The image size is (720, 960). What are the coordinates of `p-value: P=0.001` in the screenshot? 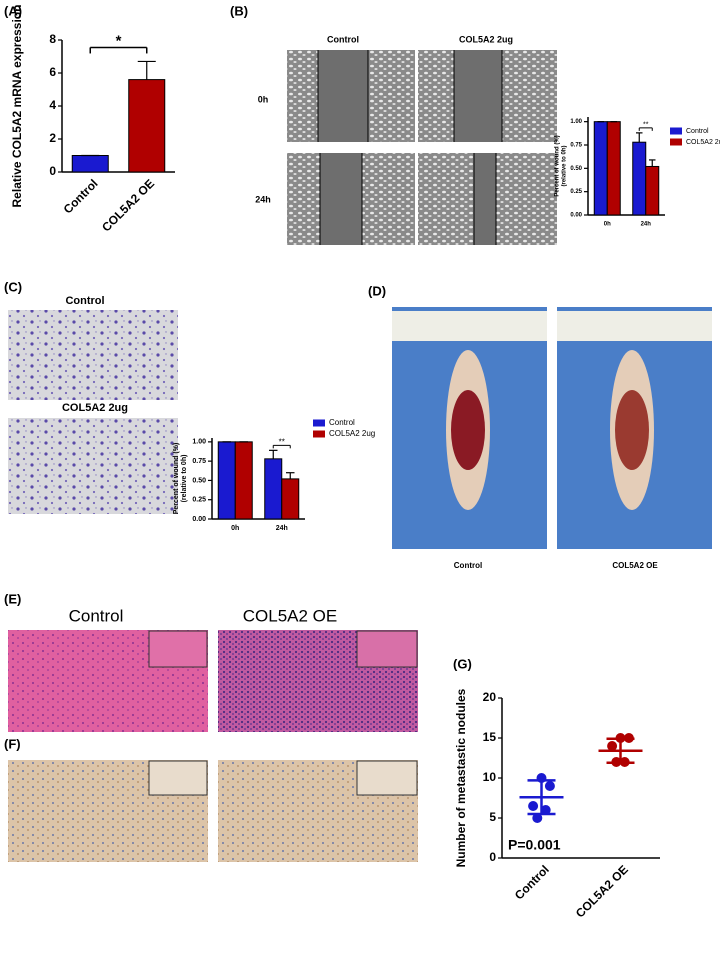 It's located at (534, 845).